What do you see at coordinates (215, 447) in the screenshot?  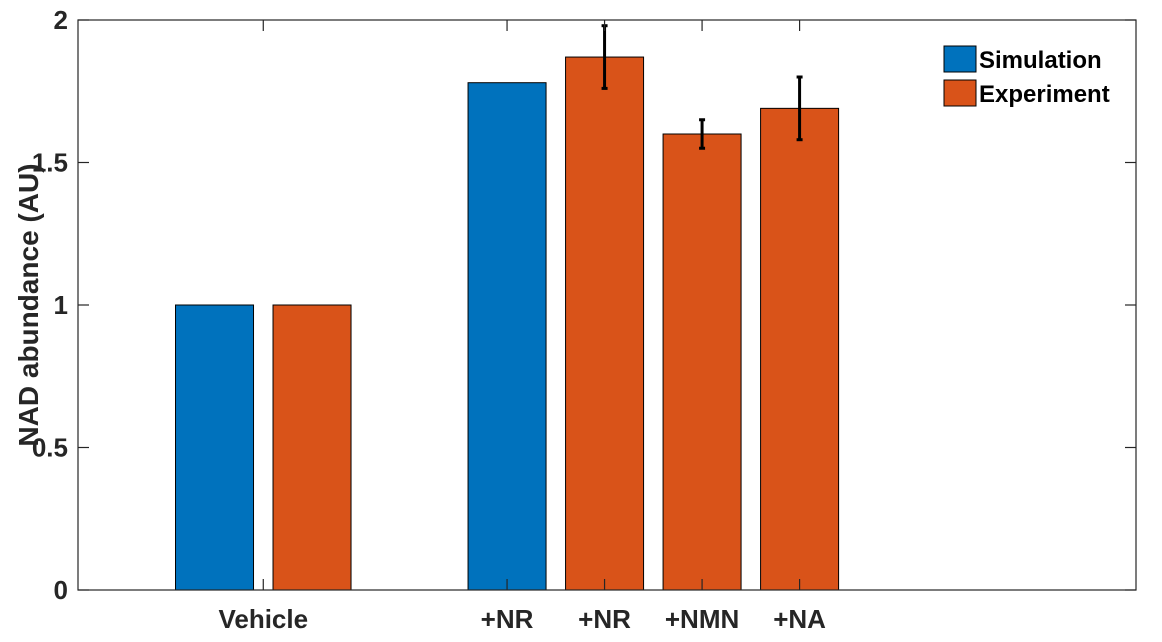 I see `bar-vehicle-simulation` at bounding box center [215, 447].